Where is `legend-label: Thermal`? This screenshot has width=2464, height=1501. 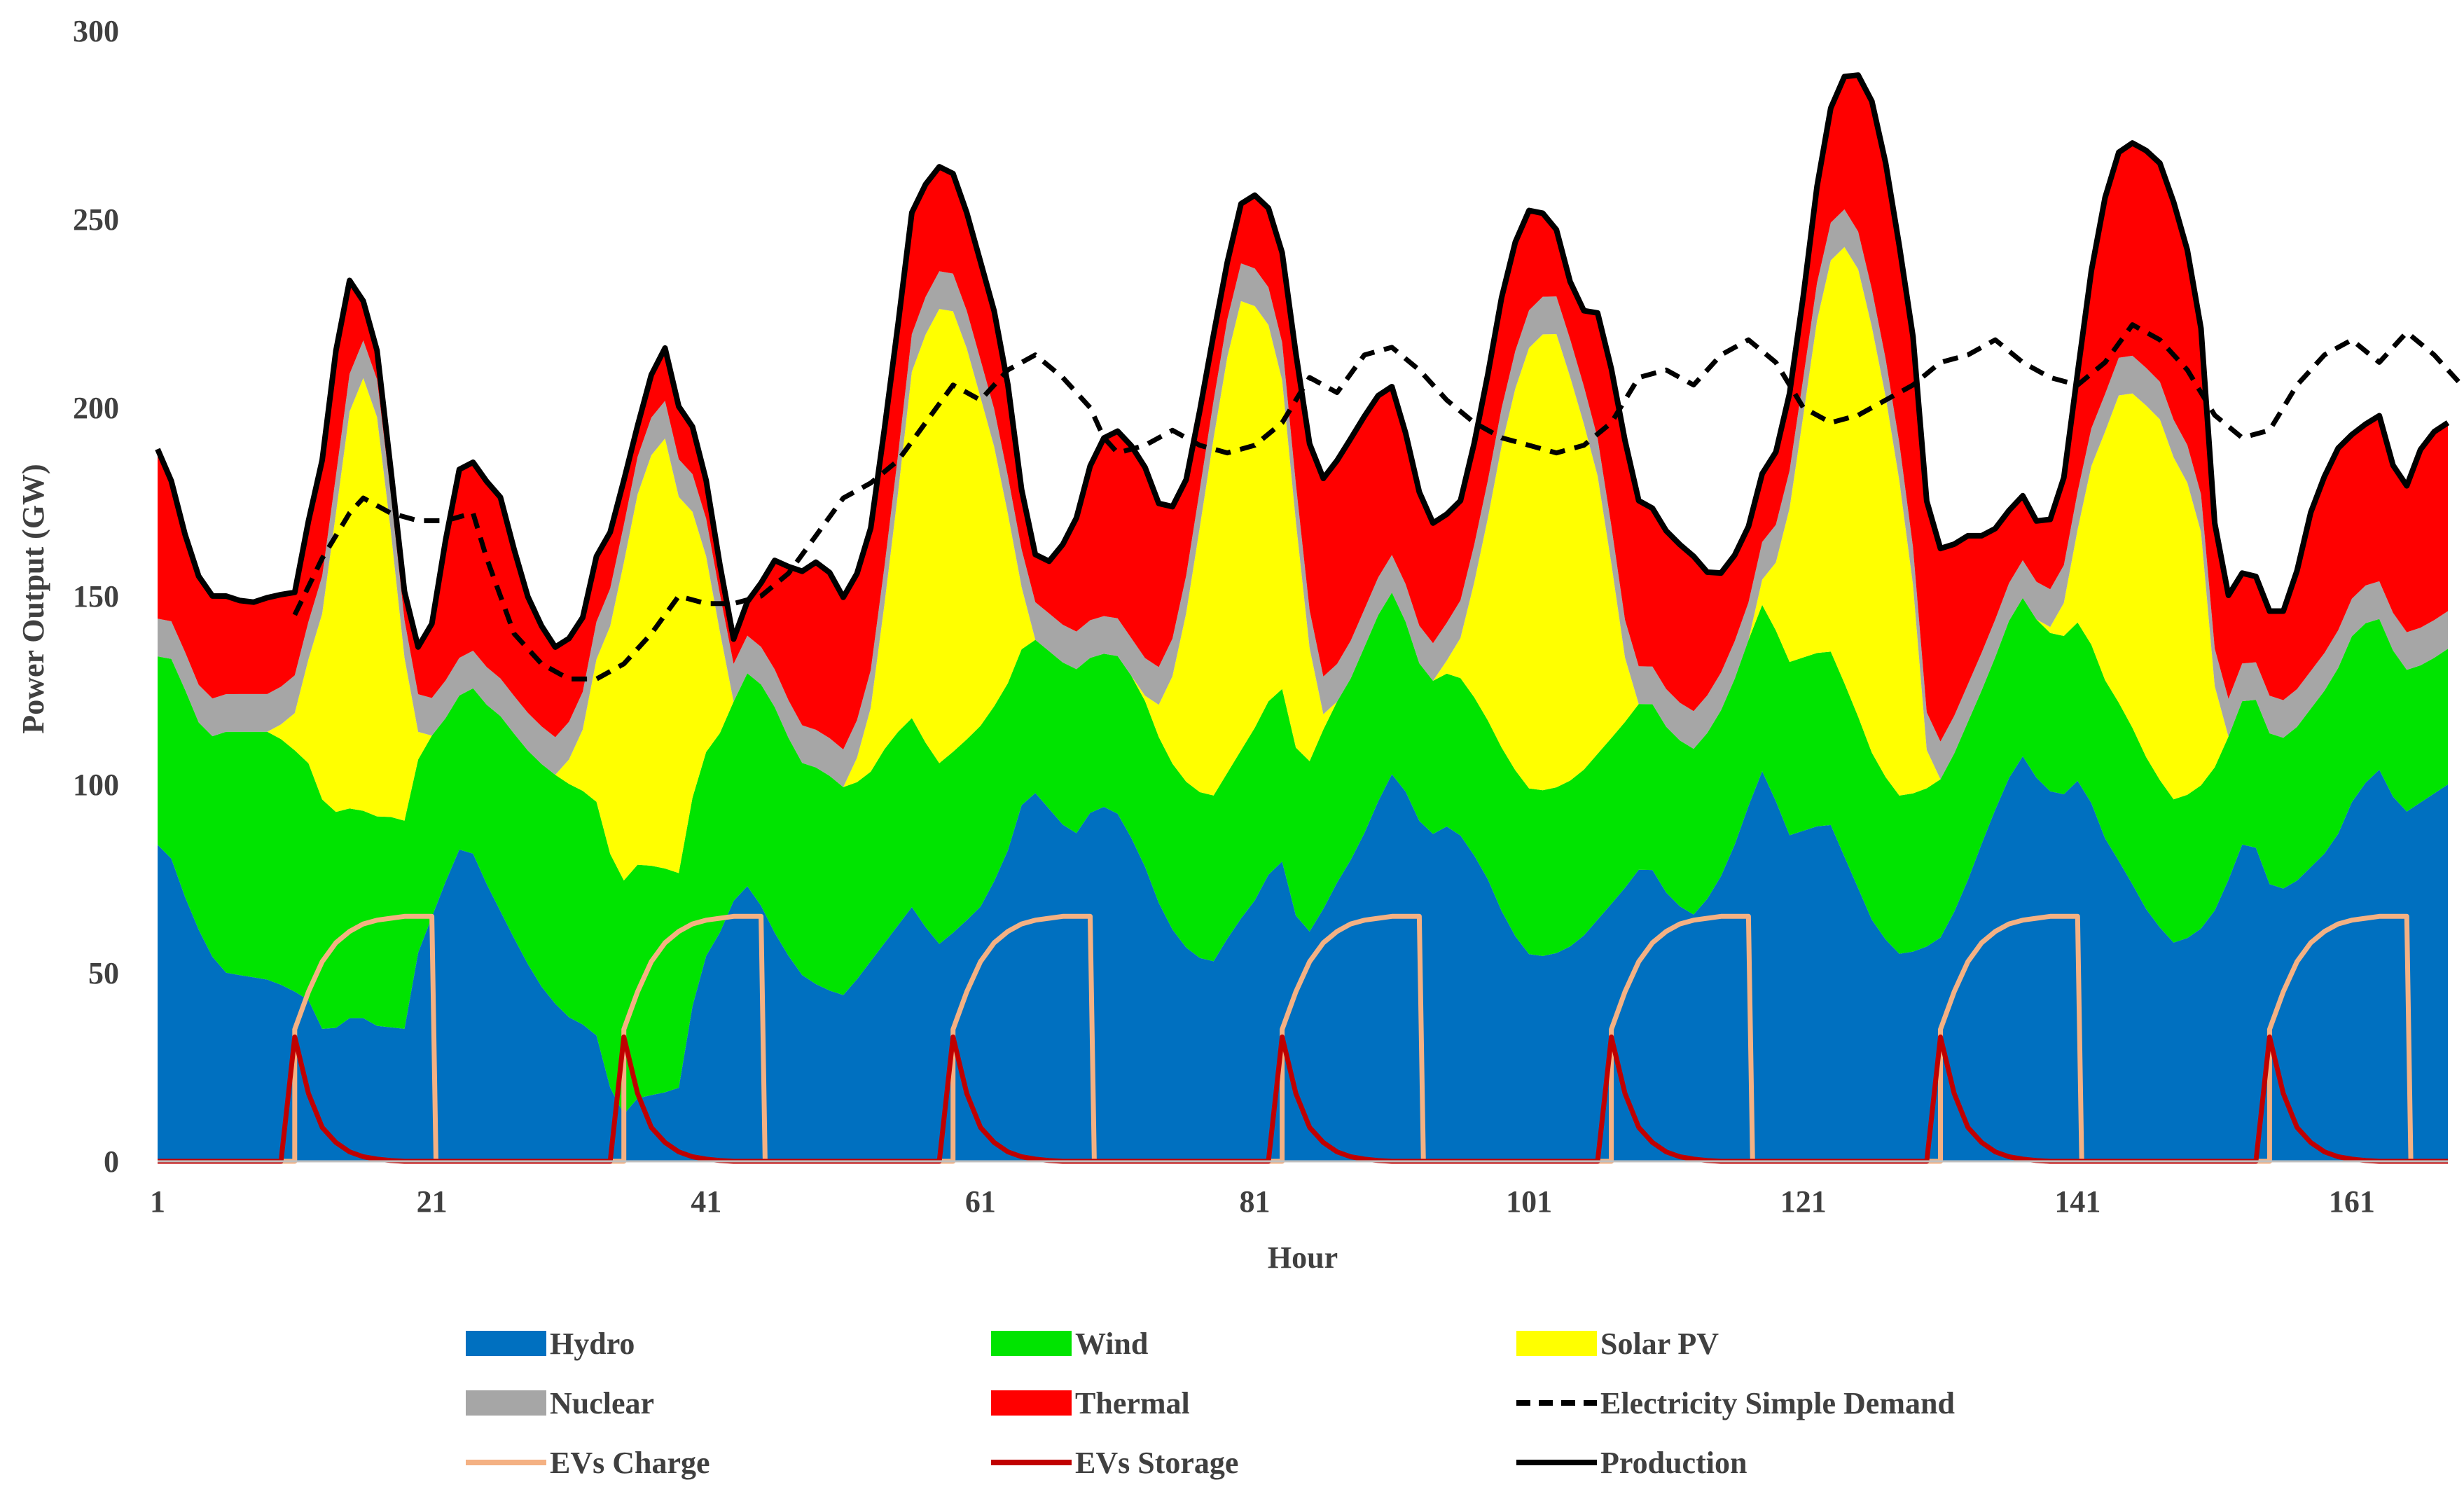 legend-label: Thermal is located at coordinates (1132, 1403).